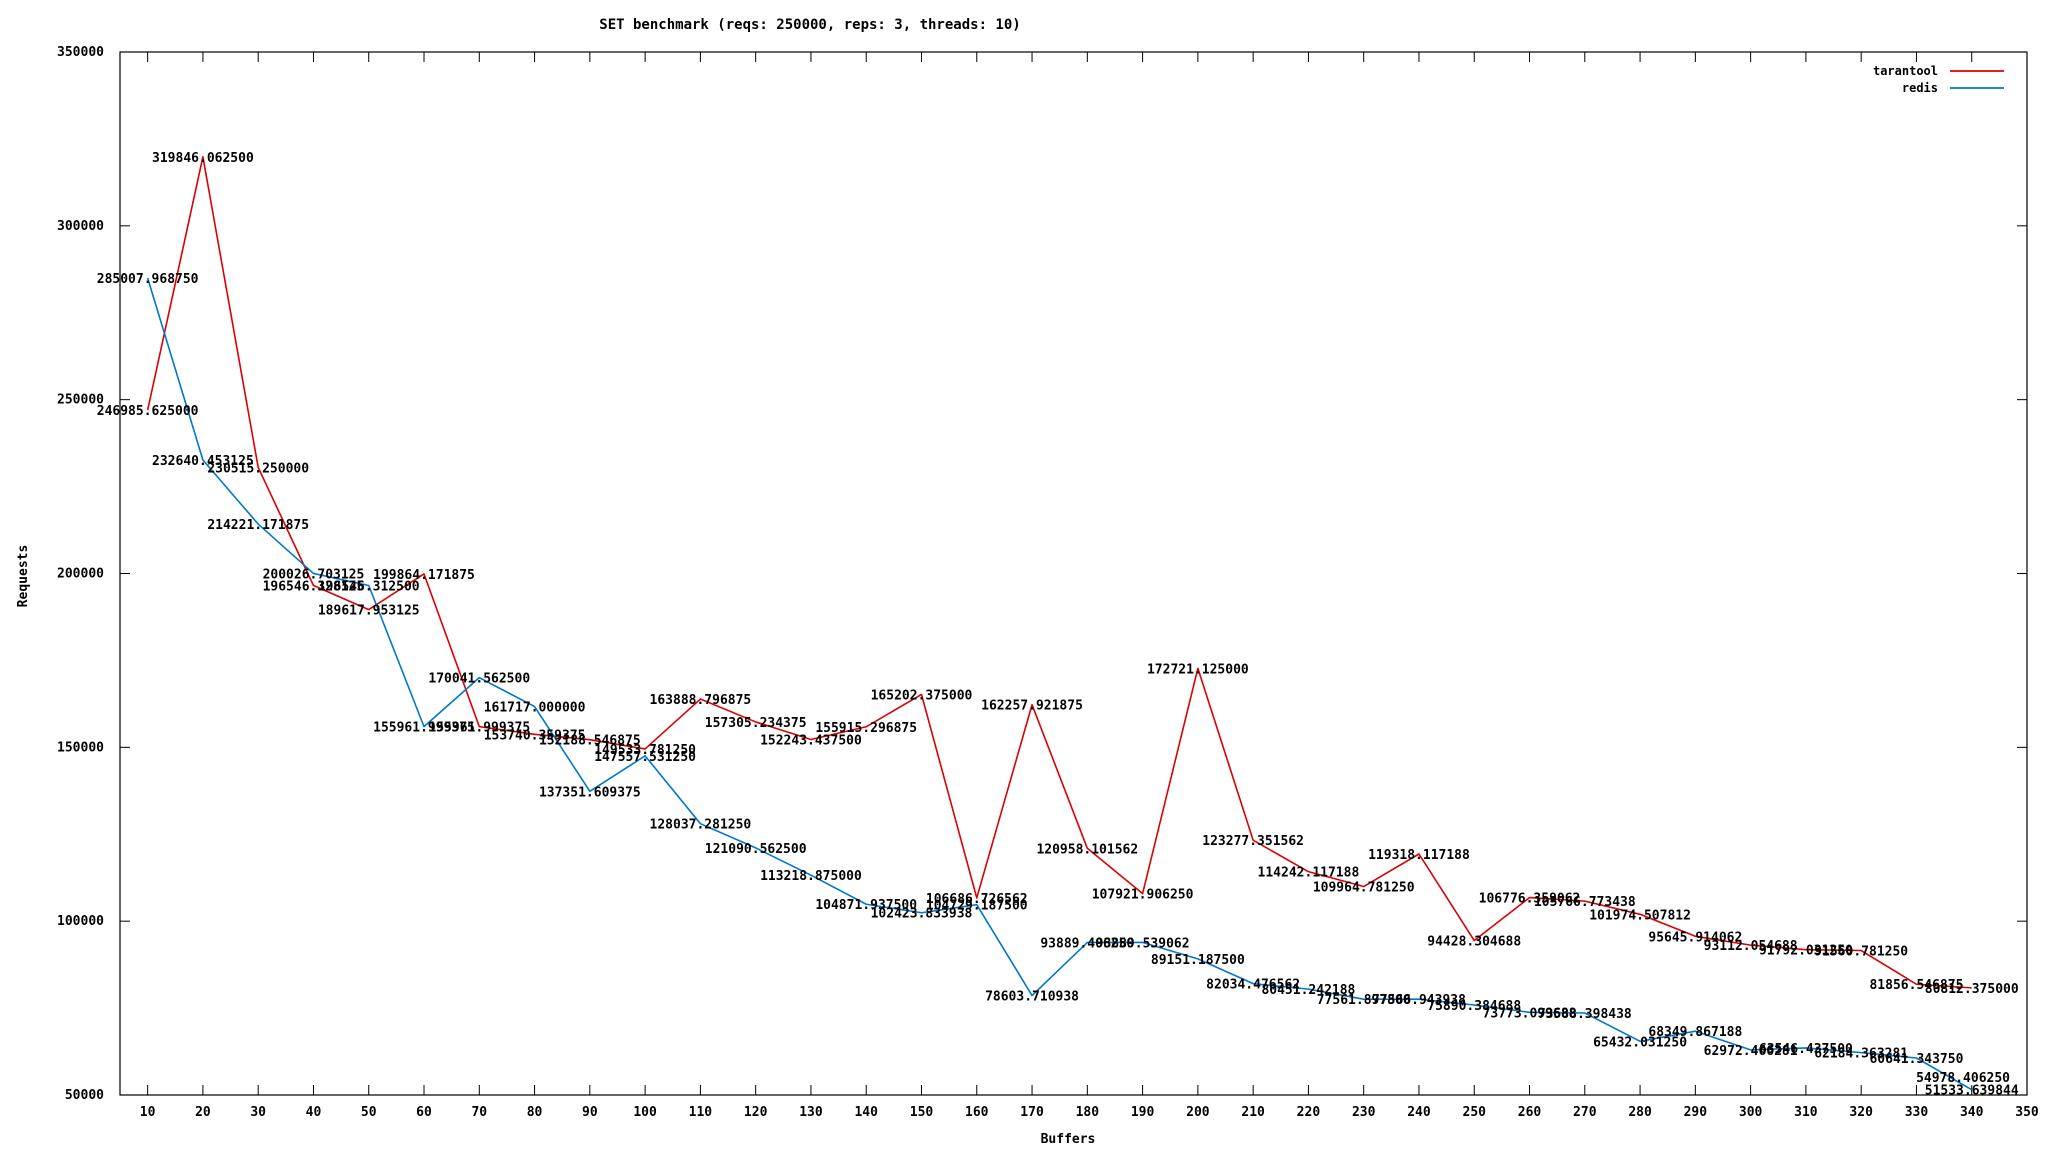  I want to click on data-label-tarantool: 123277.351562, so click(1253, 841).